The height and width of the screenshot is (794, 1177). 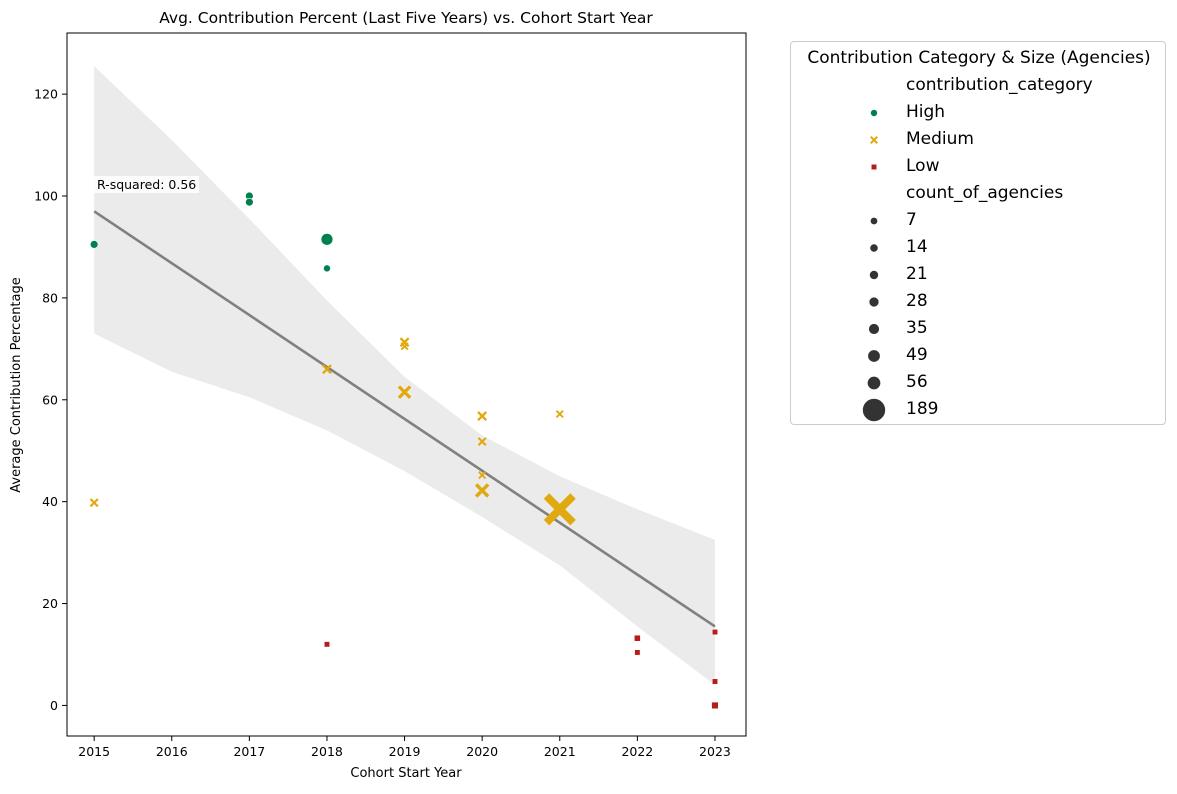 I want to click on y-tick-label: 20, so click(x=50, y=603).